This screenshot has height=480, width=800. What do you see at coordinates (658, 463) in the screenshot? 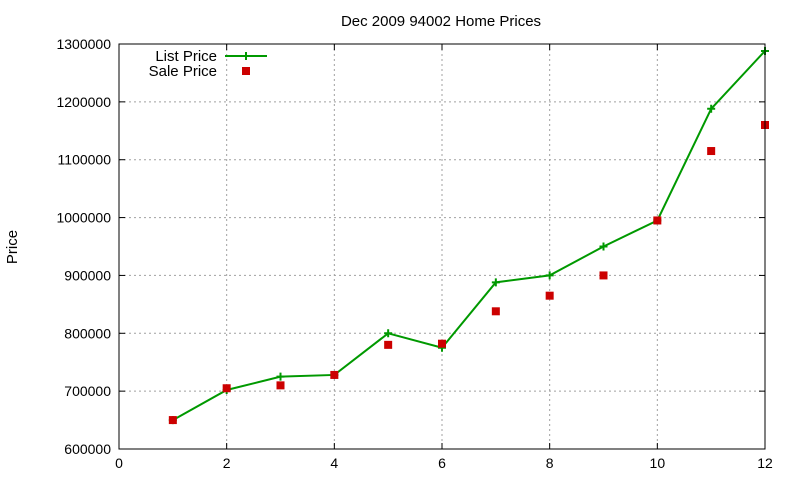
I see `x-tick-label: 10` at bounding box center [658, 463].